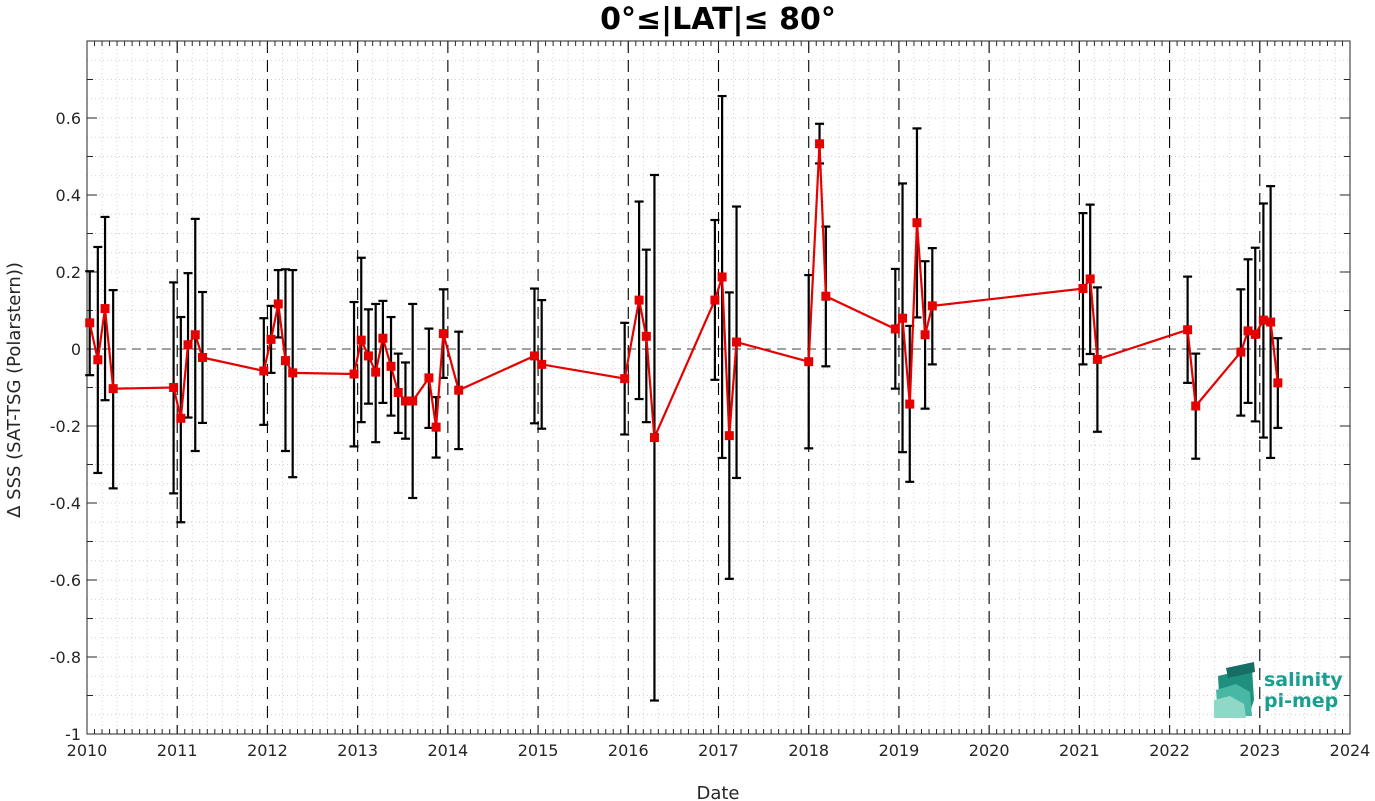  Describe the element at coordinates (717, 792) in the screenshot. I see `x-axis-label: Date` at that location.